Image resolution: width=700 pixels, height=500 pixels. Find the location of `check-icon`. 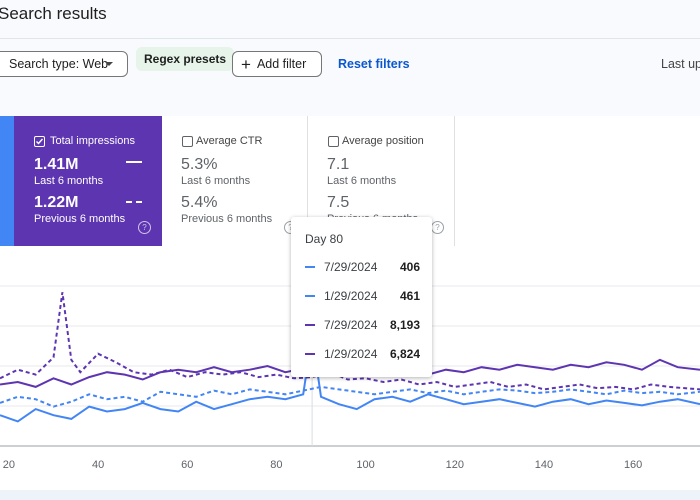

check-icon is located at coordinates (40, 141).